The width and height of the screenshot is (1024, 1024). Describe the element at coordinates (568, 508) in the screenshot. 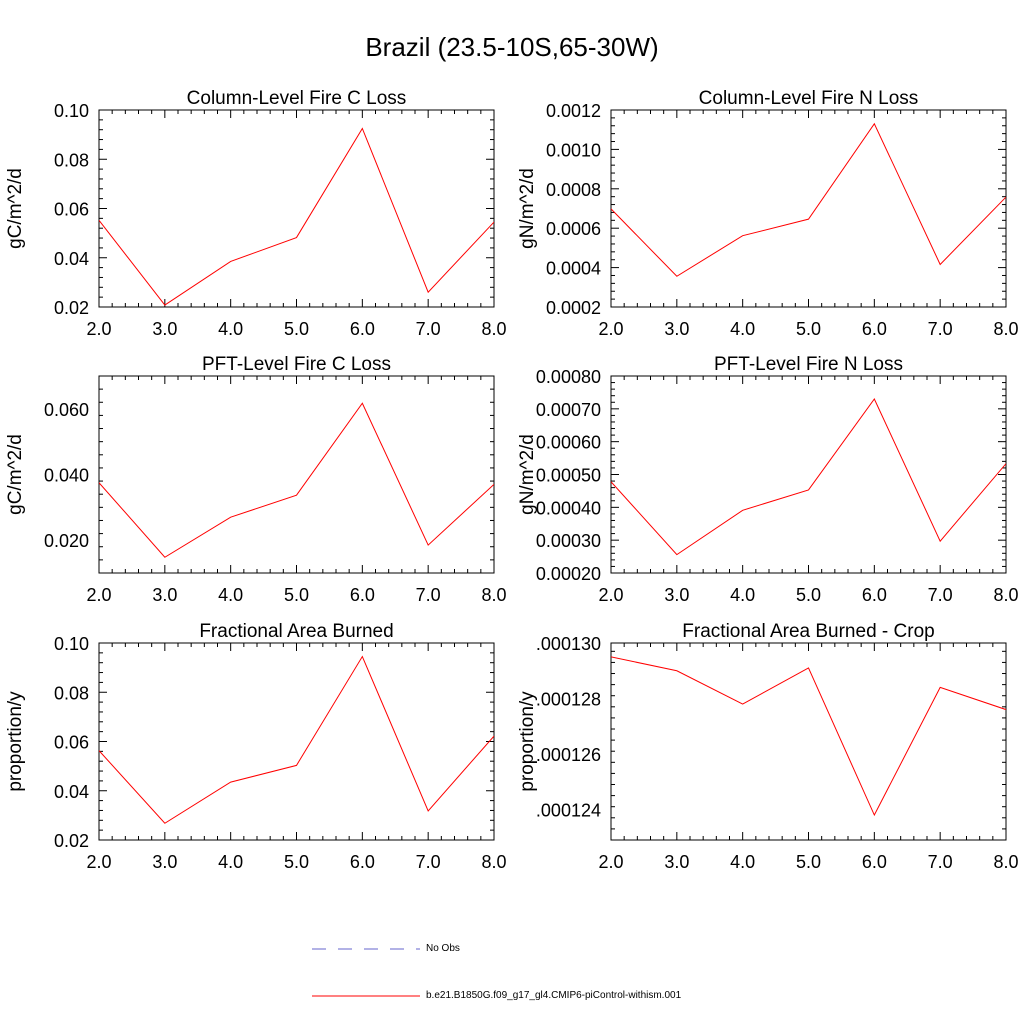

I see `y-tick-label: 0.00040` at that location.